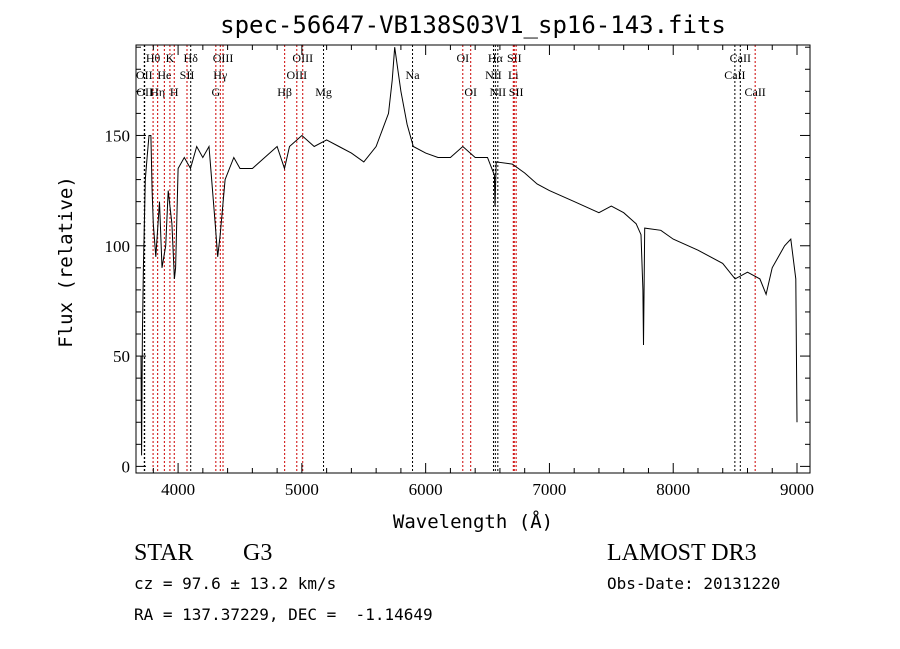  Describe the element at coordinates (157, 92) in the screenshot. I see `line-label: Hη` at that location.